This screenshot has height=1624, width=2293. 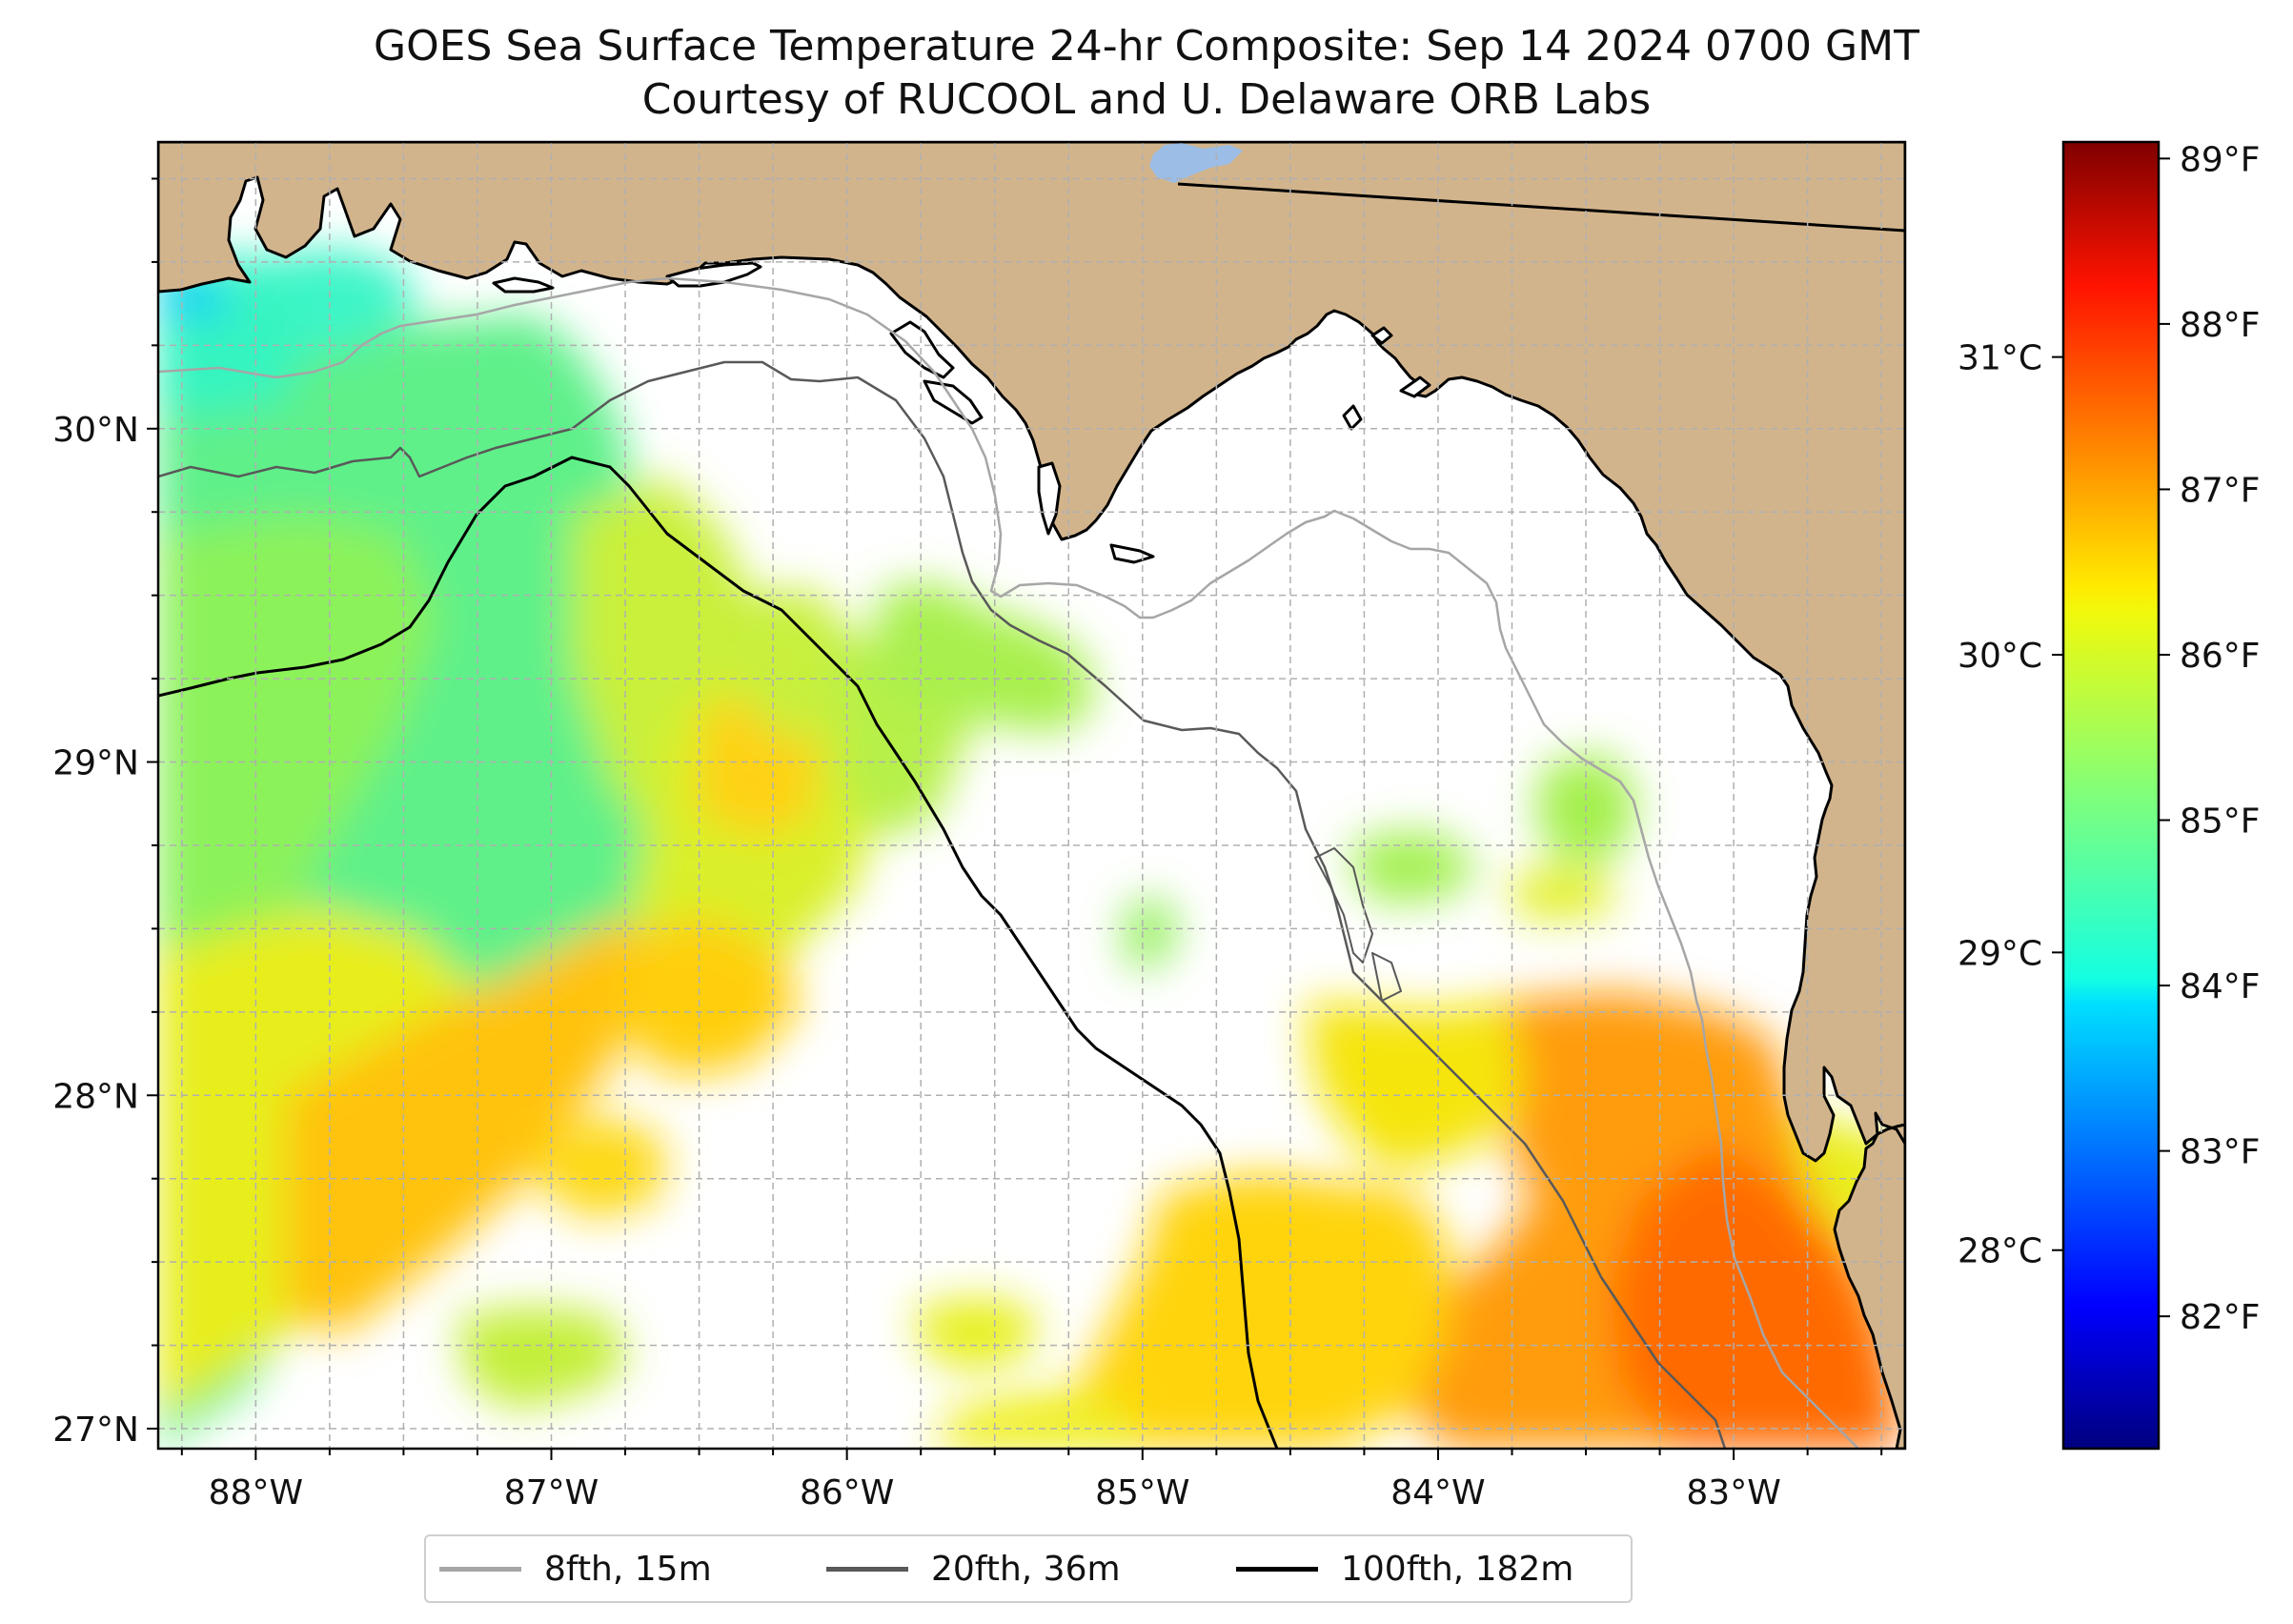 I want to click on legend-item-20fth: 20fth, 36m, so click(x=974, y=1568).